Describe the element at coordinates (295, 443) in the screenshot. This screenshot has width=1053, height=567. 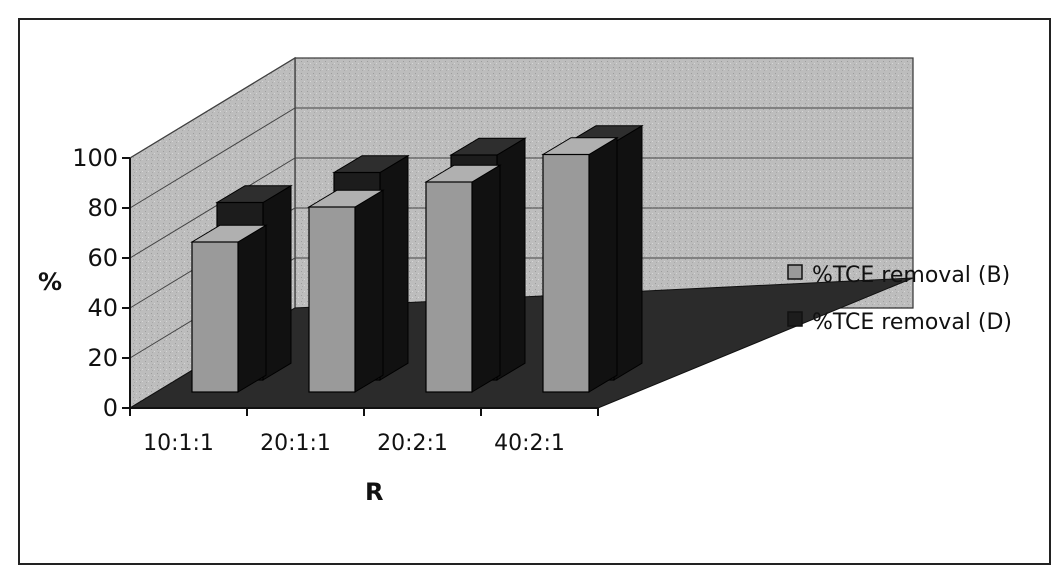
I see `x-tick-label: 20:1:1` at that location.